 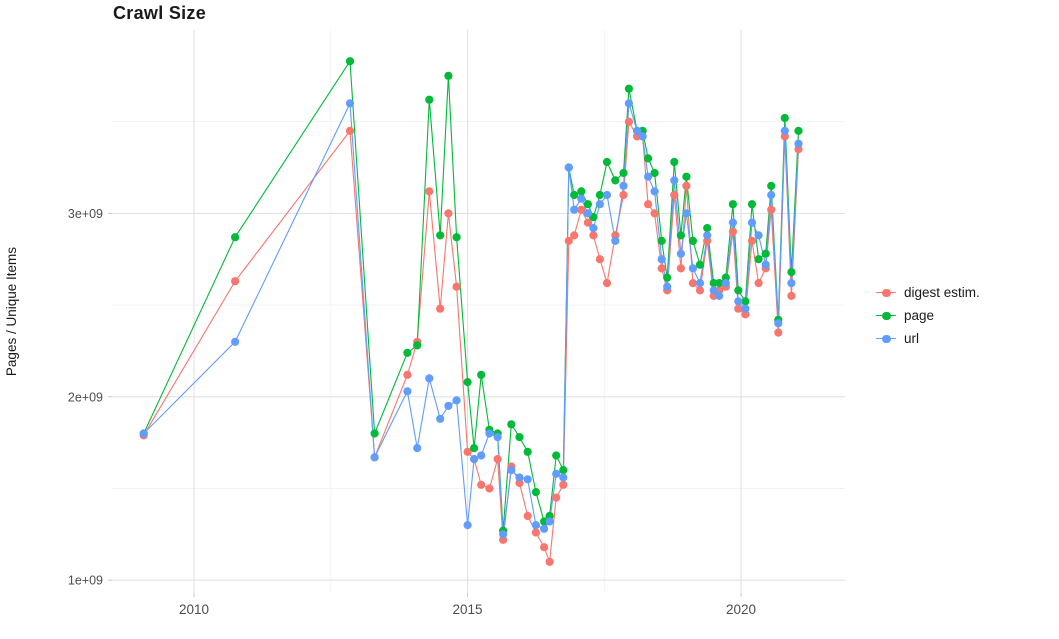 I want to click on legend-label-digest: digest estim., so click(x=942, y=292).